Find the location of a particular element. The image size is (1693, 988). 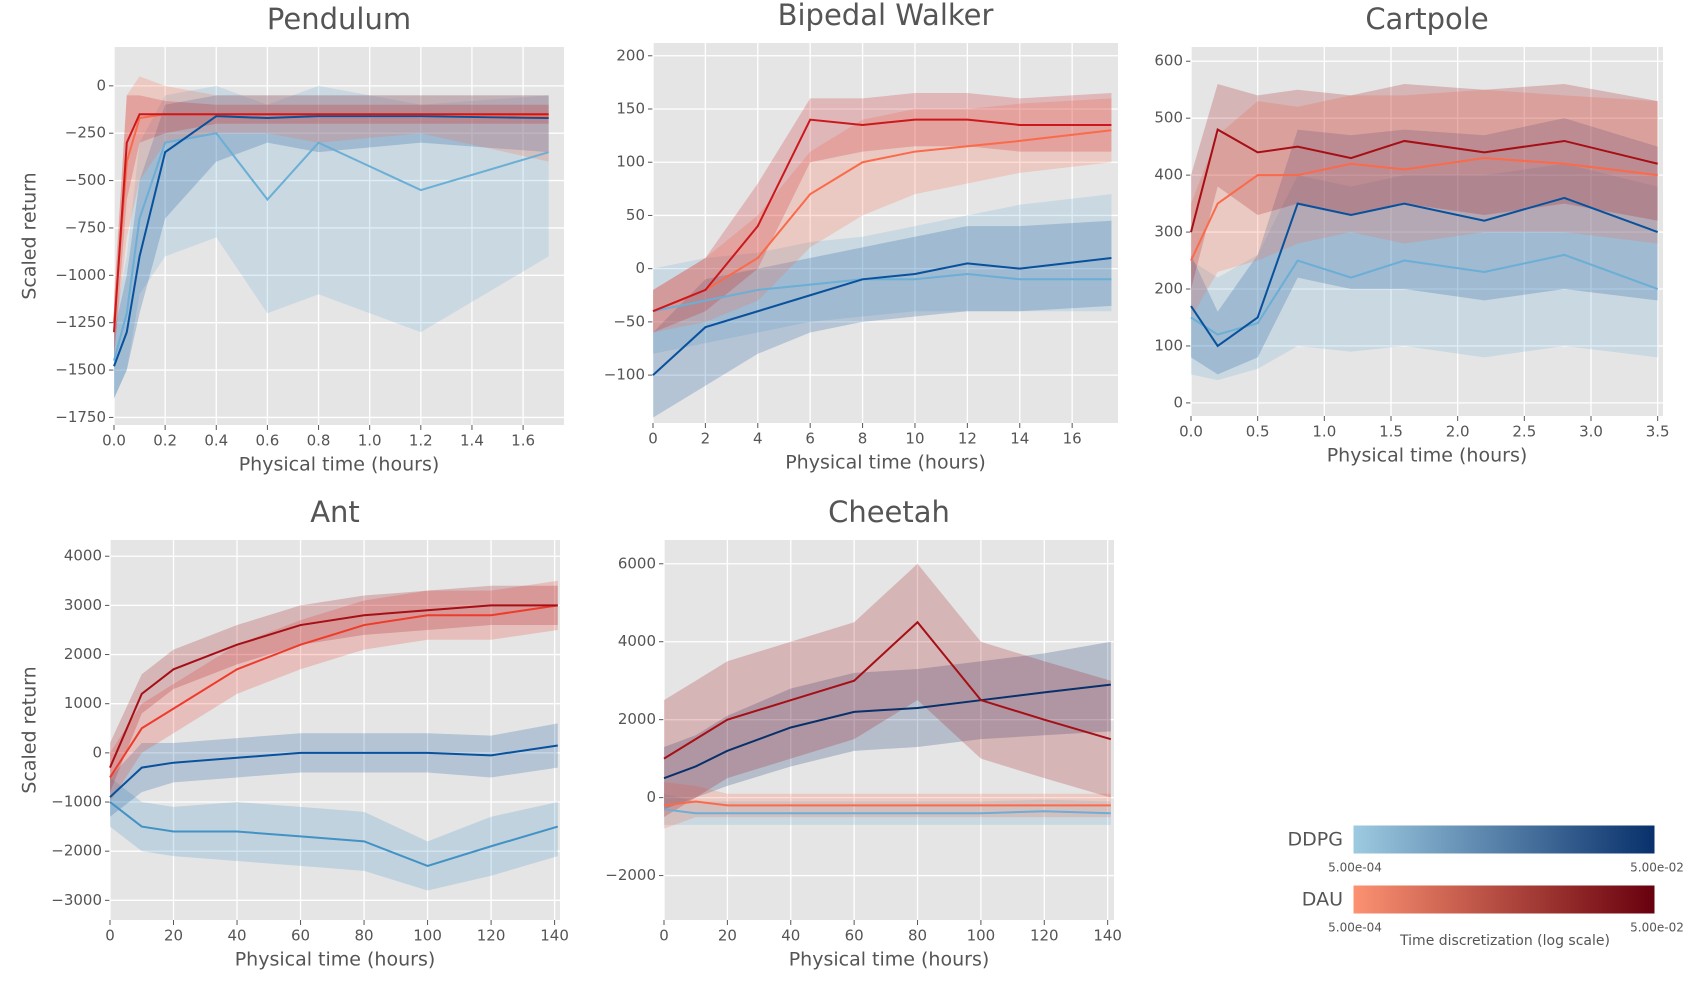

x-tick-label: 10 is located at coordinates (914, 439).